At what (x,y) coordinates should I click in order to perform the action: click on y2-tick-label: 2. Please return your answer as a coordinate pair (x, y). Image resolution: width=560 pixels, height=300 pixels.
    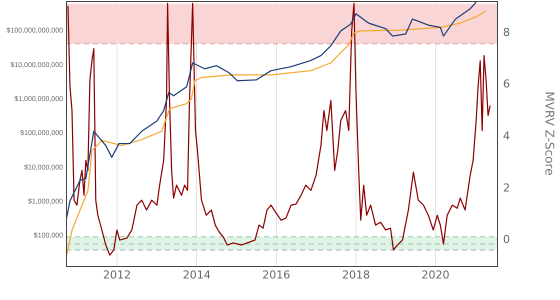
    Looking at the image, I should click on (506, 187).